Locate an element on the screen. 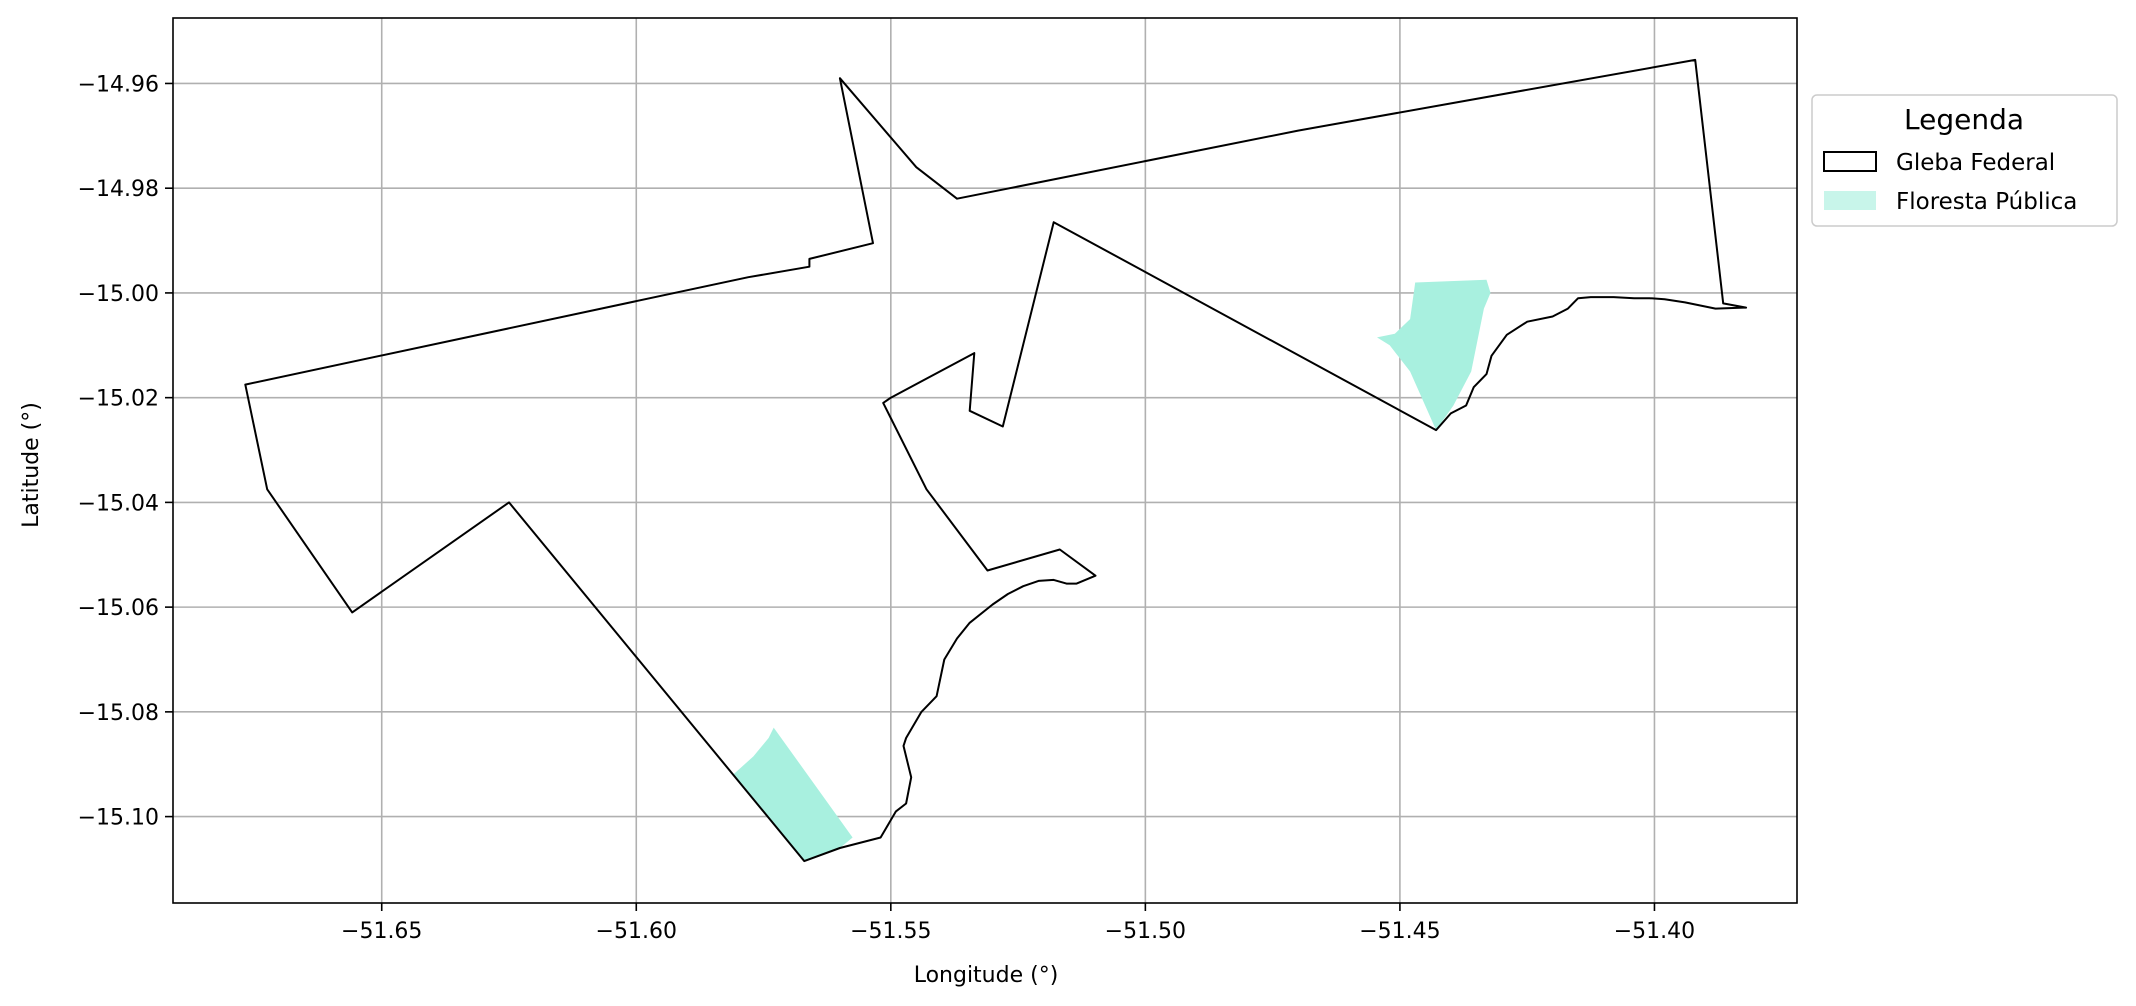 This screenshot has width=2136, height=1006. y-tick-label: −15.02 is located at coordinates (118, 399).